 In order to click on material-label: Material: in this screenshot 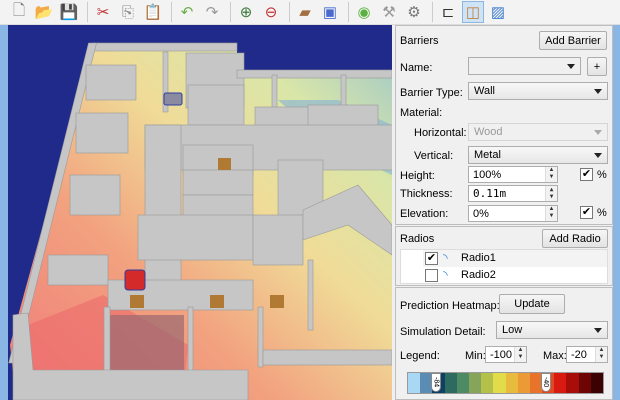, I will do `click(421, 113)`.